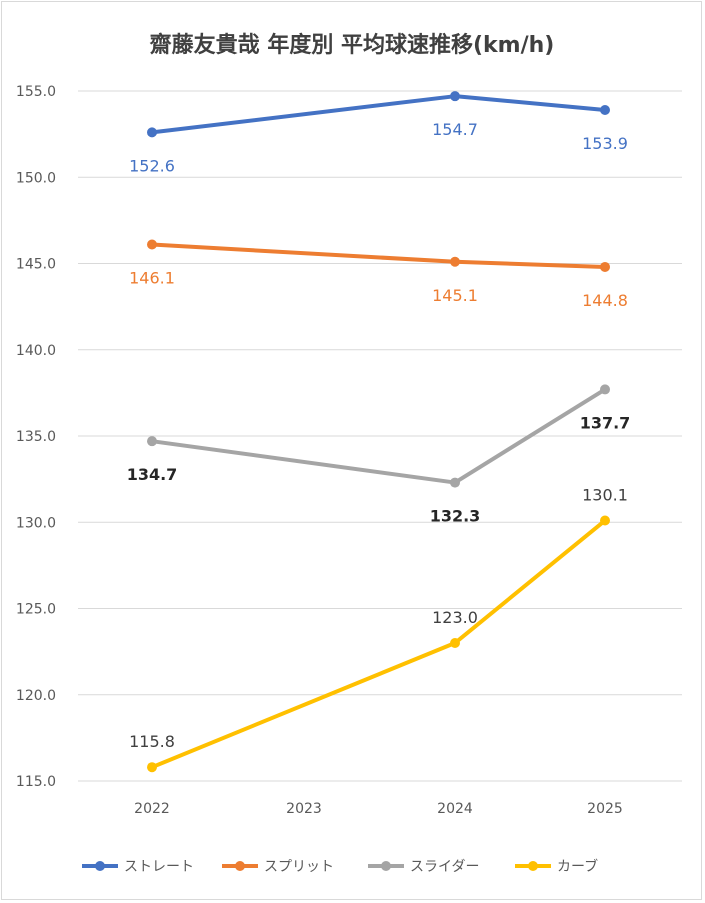 The height and width of the screenshot is (903, 705). I want to click on data-label: 153.9, so click(605, 143).